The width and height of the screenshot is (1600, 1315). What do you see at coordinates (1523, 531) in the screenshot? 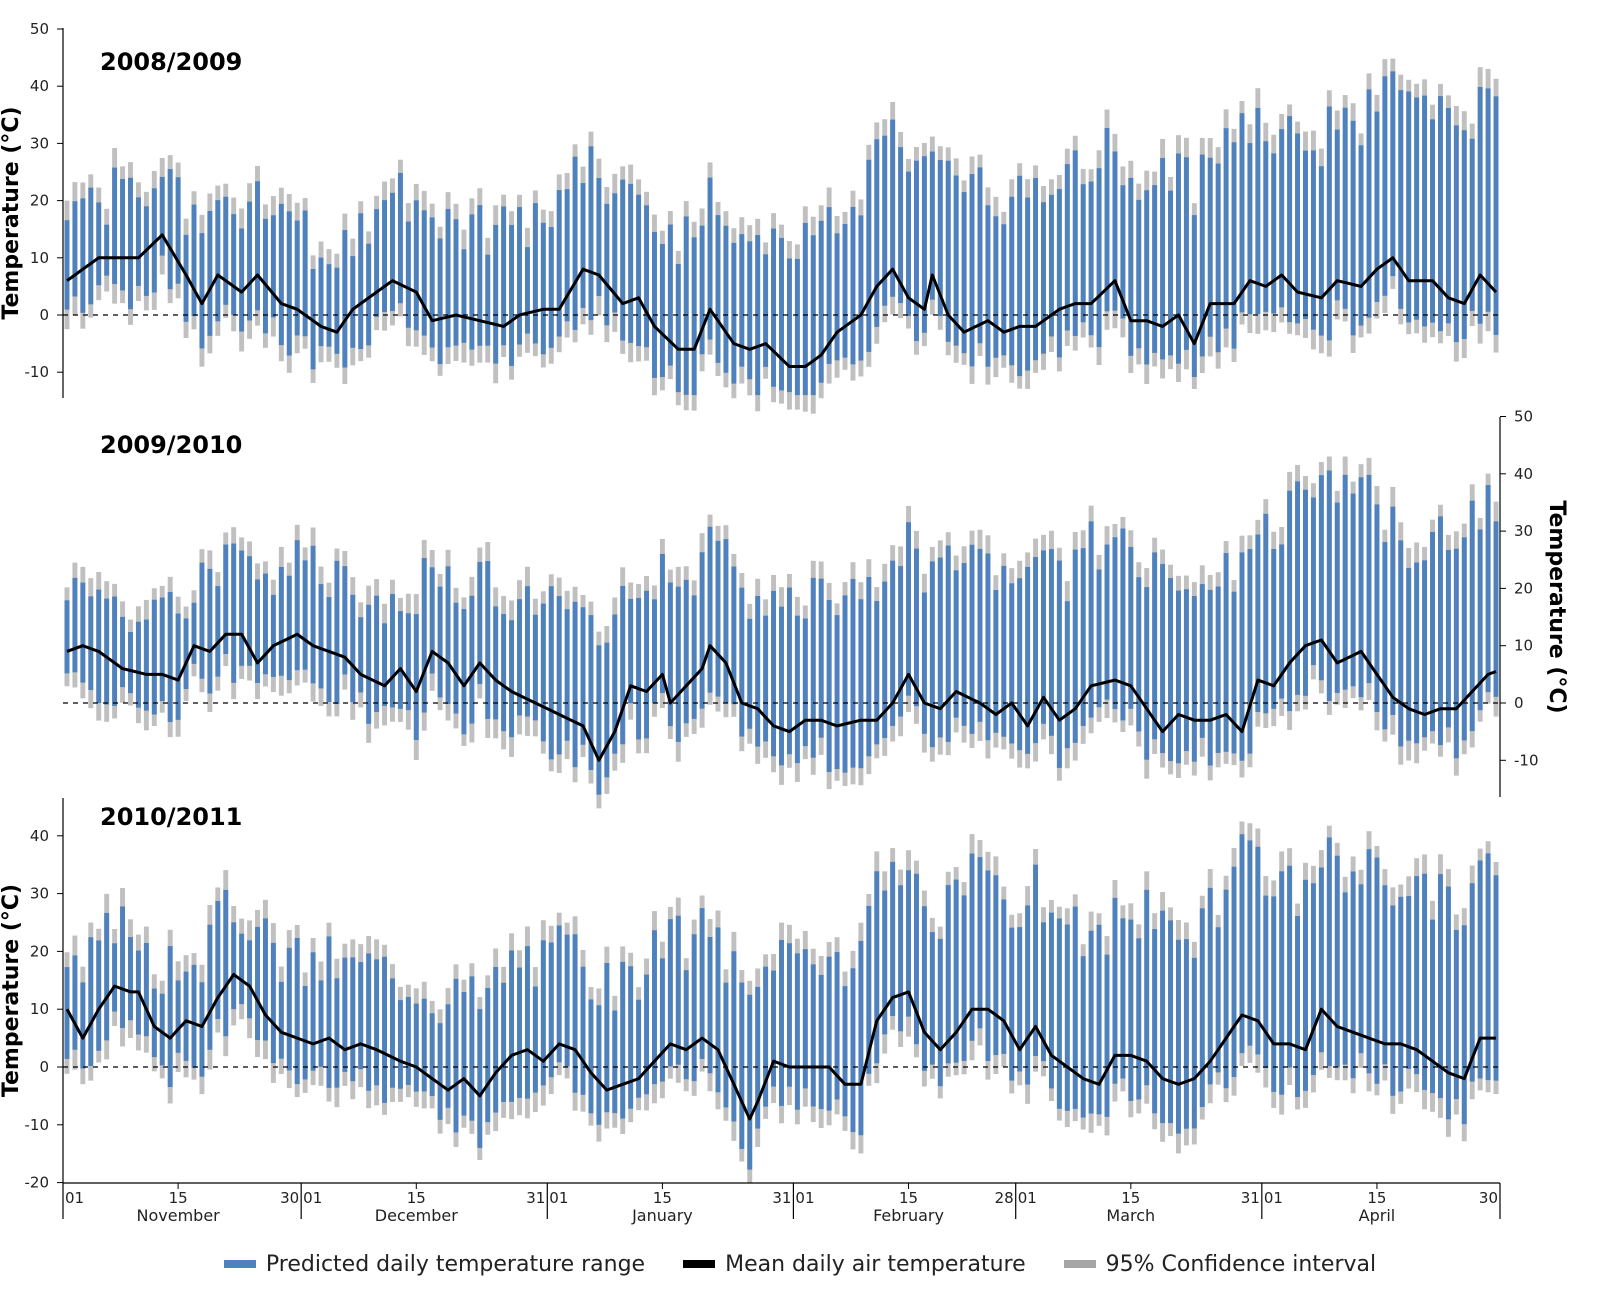
I see `y-tick-label: 30` at bounding box center [1523, 531].